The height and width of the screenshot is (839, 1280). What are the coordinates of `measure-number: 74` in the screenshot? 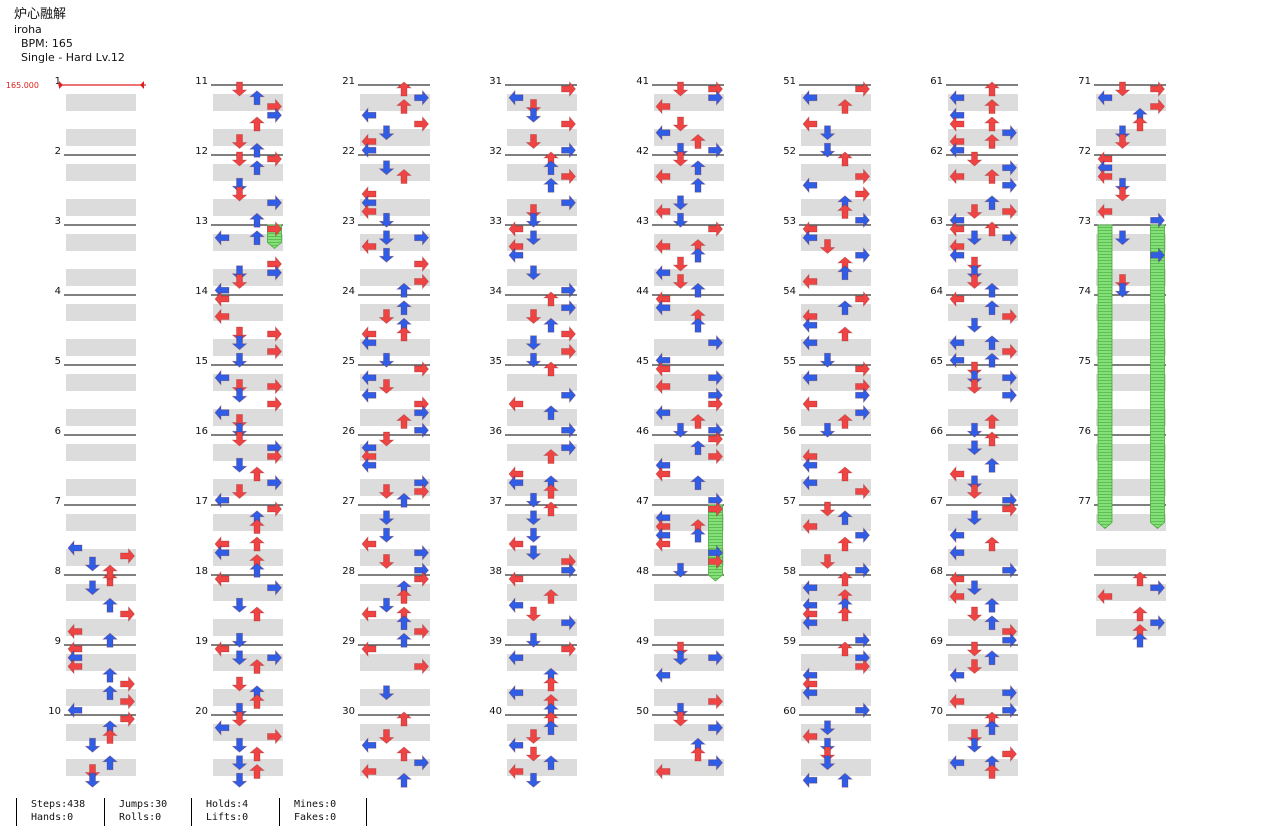 It's located at (1084, 291).